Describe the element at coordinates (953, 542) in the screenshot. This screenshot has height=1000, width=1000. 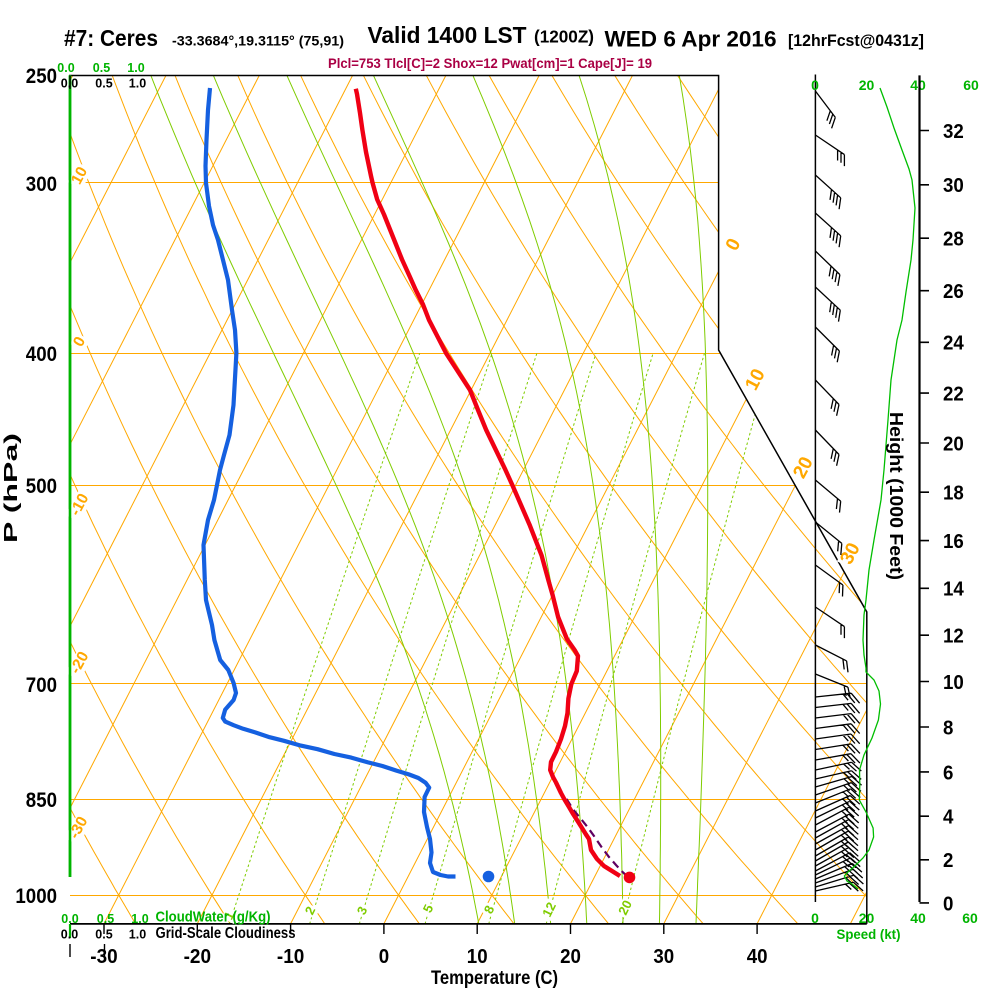
I see `svg-text: 16` at that location.